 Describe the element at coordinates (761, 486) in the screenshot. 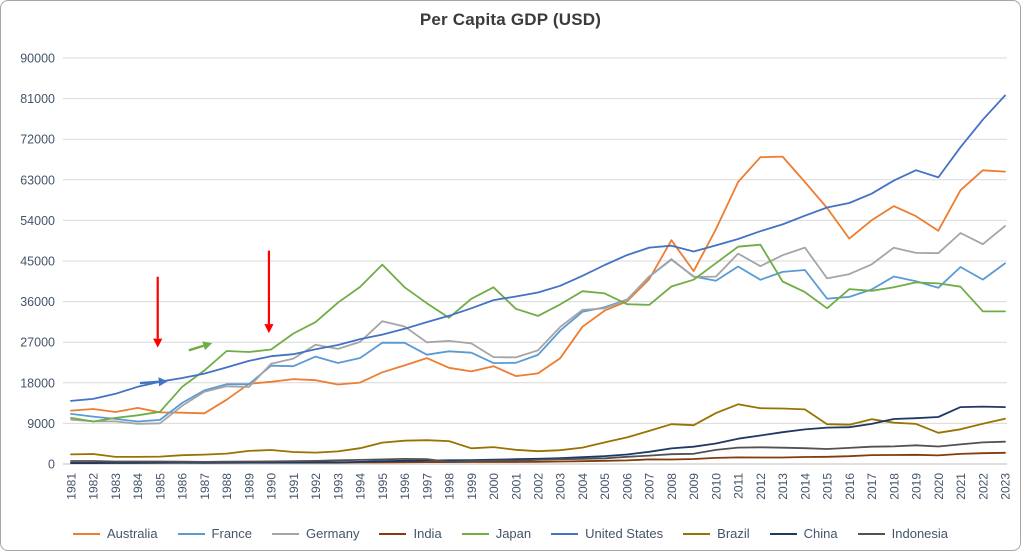

I see `x-axis-label: 2012` at that location.